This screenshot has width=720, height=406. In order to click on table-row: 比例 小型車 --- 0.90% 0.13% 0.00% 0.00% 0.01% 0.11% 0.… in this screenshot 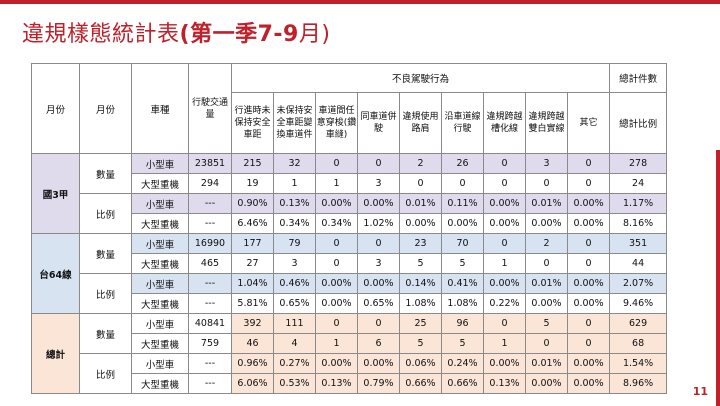, I will do `click(350, 213)`.